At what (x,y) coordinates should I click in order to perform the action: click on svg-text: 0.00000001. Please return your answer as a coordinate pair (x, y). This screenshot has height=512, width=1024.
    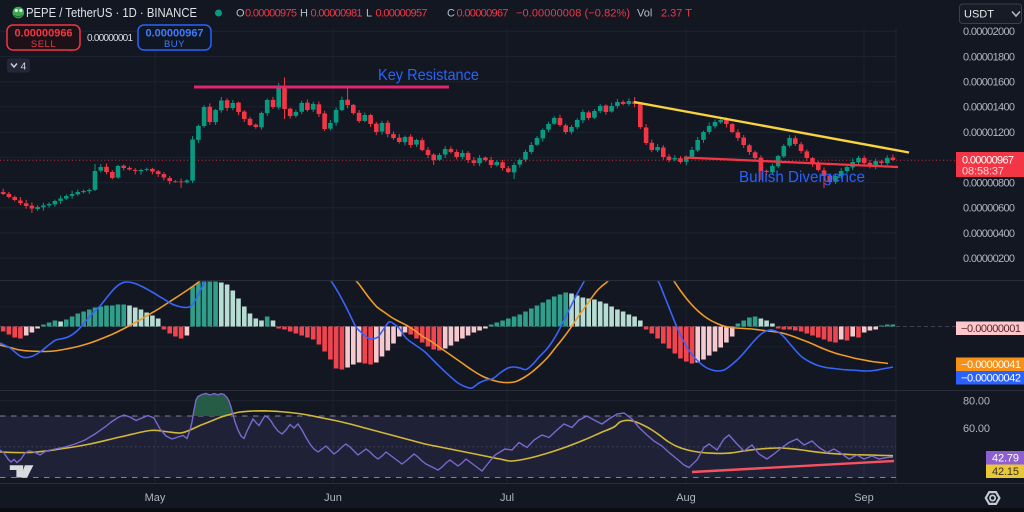
    Looking at the image, I should click on (110, 38).